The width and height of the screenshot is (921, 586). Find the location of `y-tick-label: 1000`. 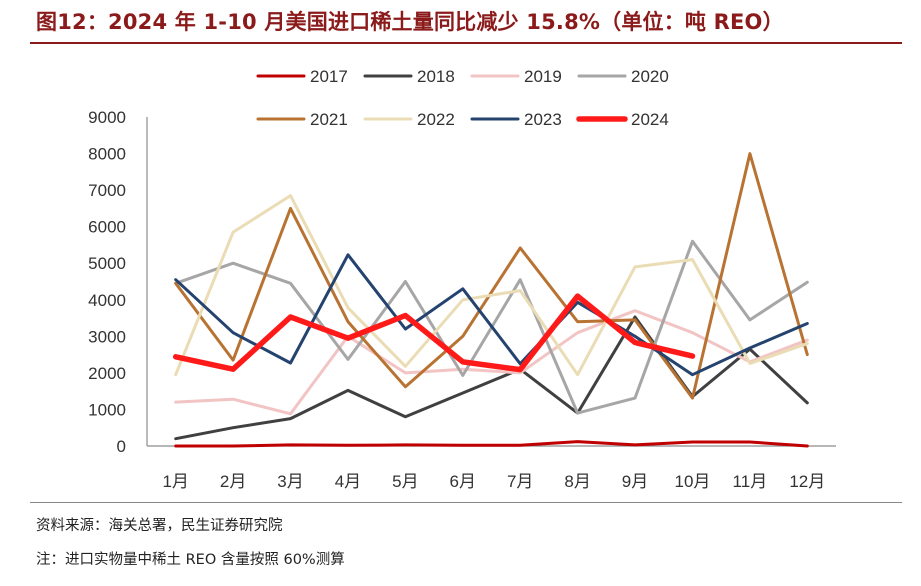

y-tick-label: 1000 is located at coordinates (107, 409).